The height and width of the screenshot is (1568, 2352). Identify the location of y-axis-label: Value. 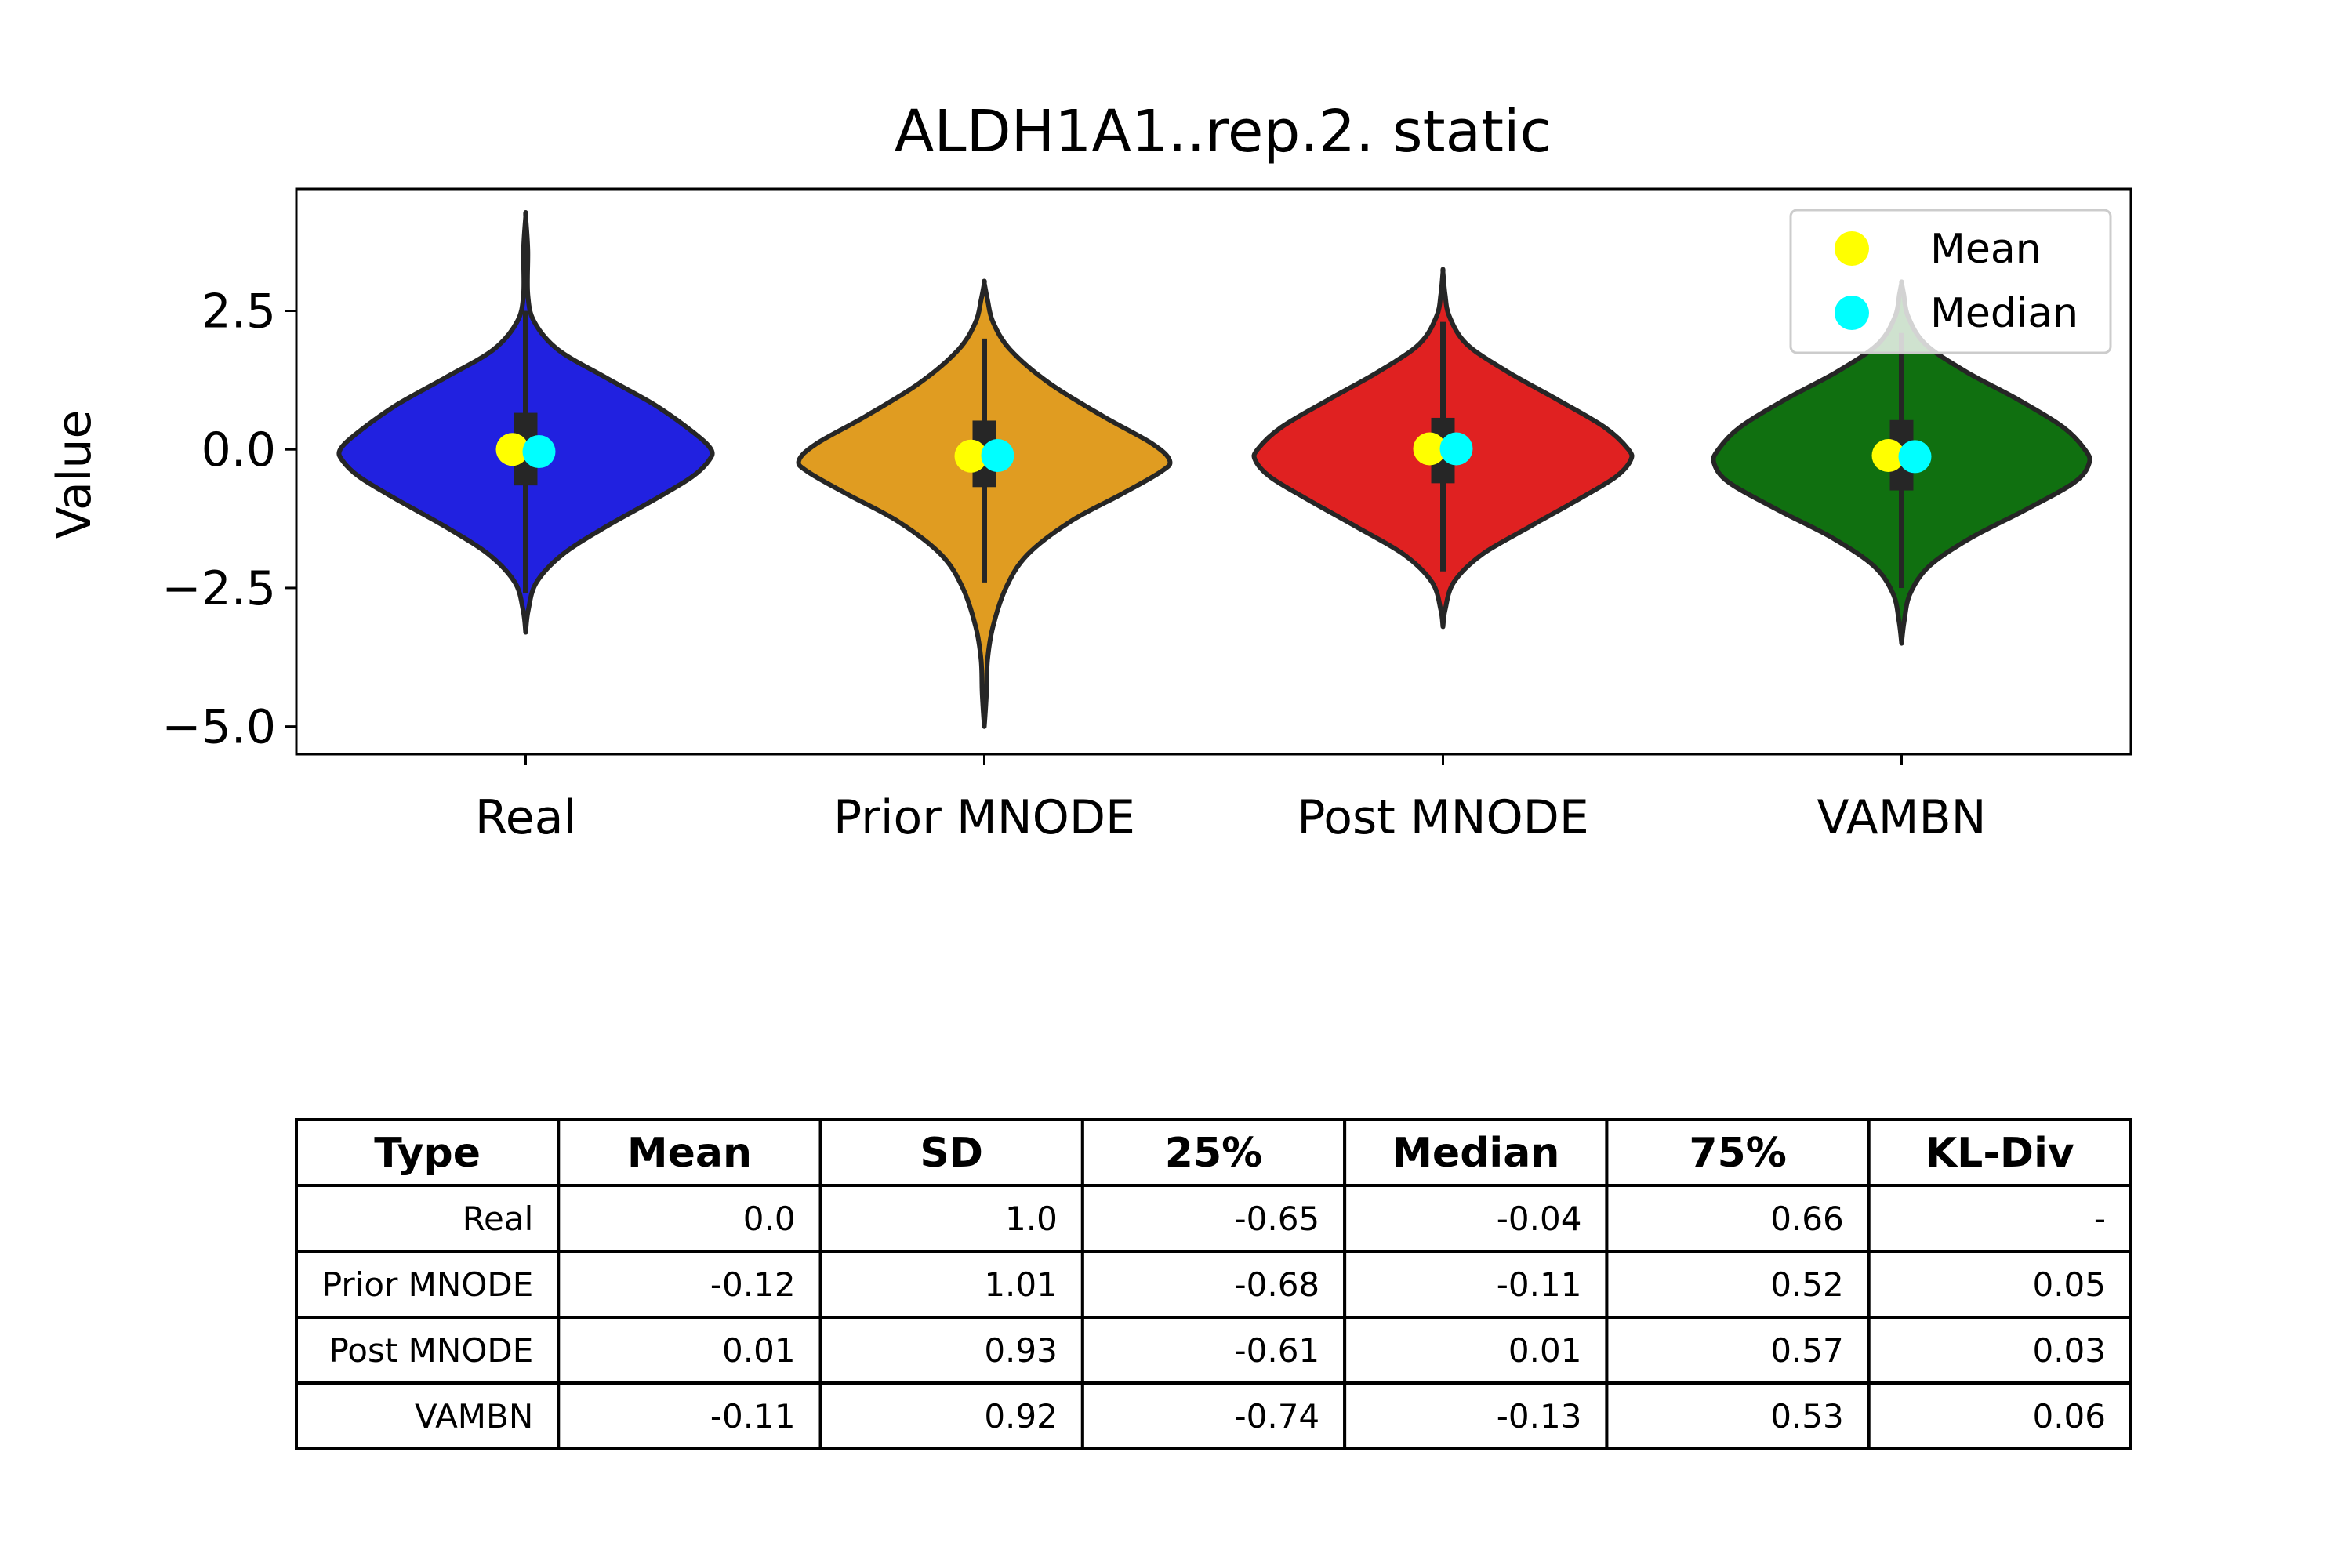
(74, 474).